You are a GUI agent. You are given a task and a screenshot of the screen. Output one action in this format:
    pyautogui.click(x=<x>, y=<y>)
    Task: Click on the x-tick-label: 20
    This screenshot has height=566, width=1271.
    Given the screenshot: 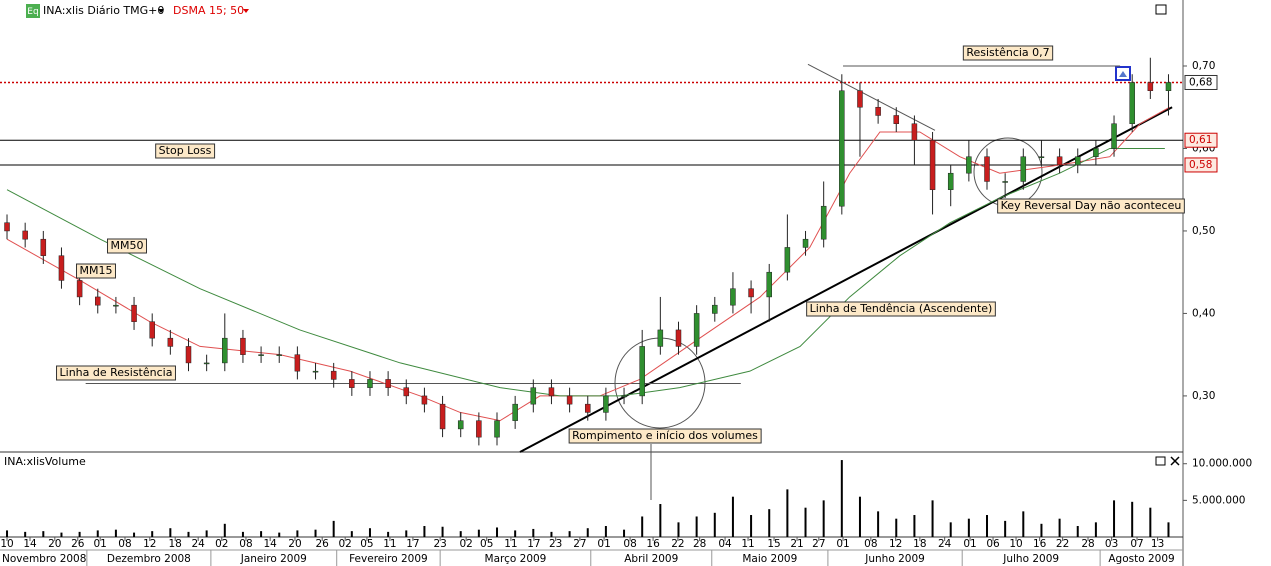 What is the action you would take?
    pyautogui.click(x=54, y=544)
    